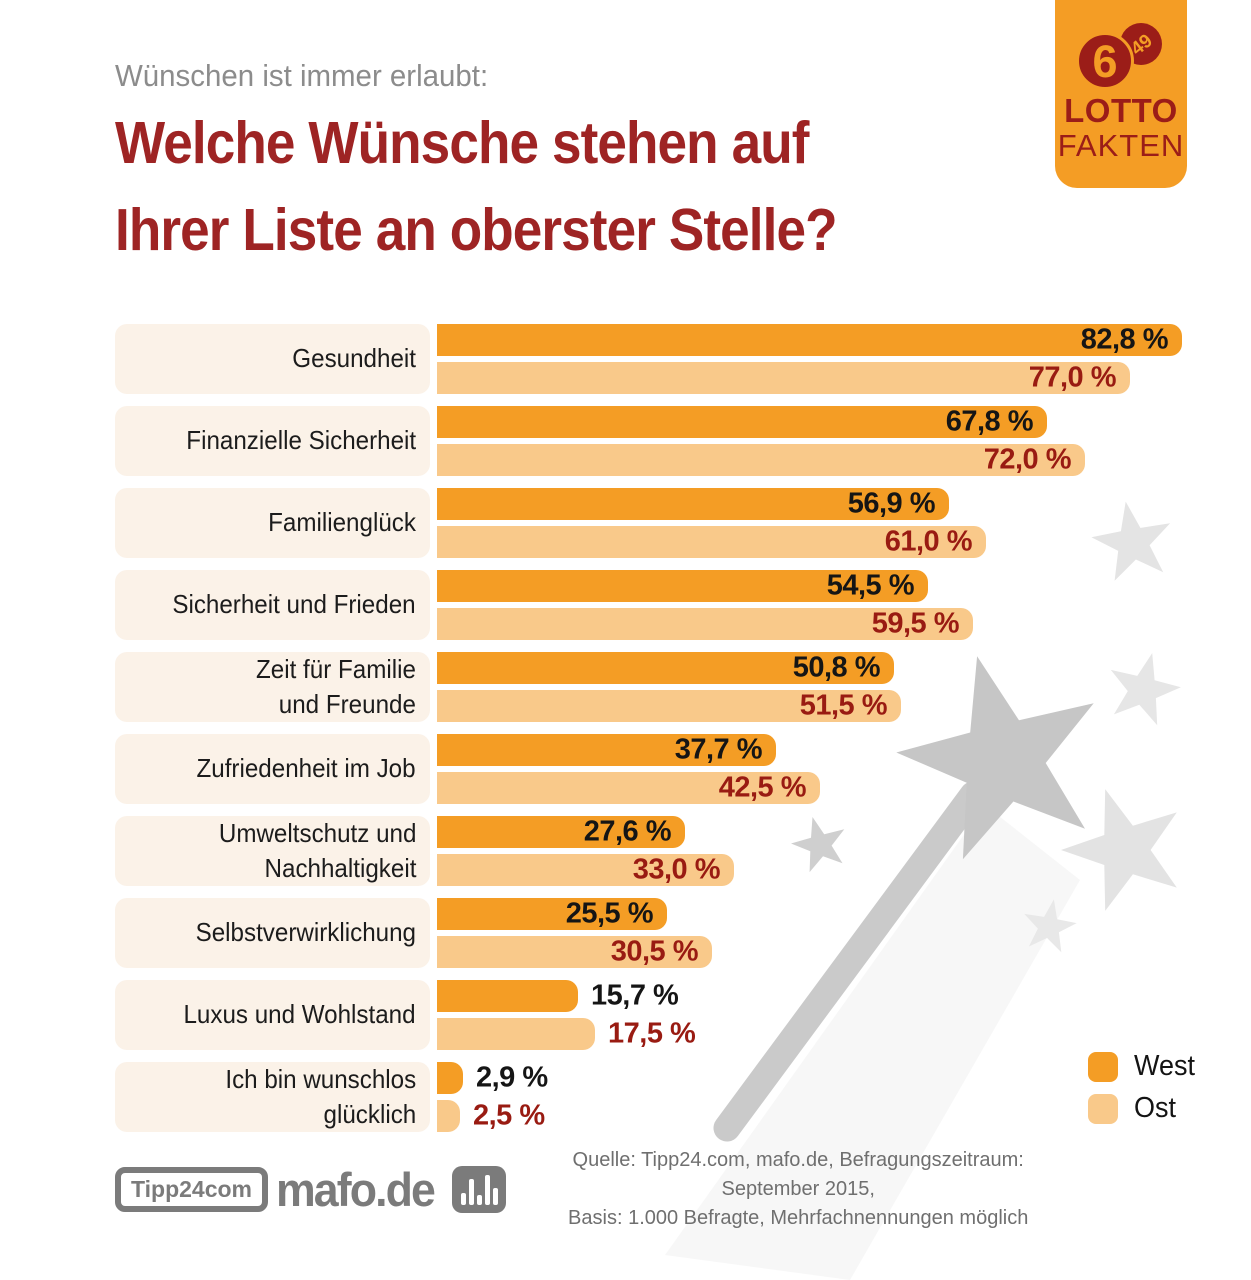  Describe the element at coordinates (1103, 1066) in the screenshot. I see `legend-swatch-west-icon` at that location.